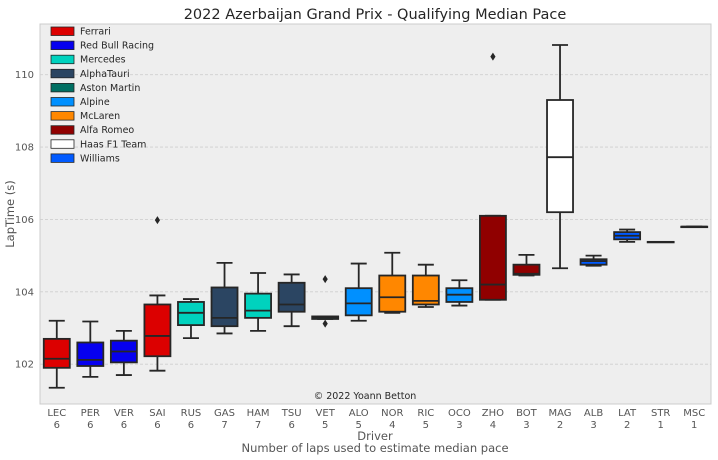 The width and height of the screenshot is (718, 460). What do you see at coordinates (103, 60) in the screenshot?
I see `legend-label: Mercedes` at bounding box center [103, 60].